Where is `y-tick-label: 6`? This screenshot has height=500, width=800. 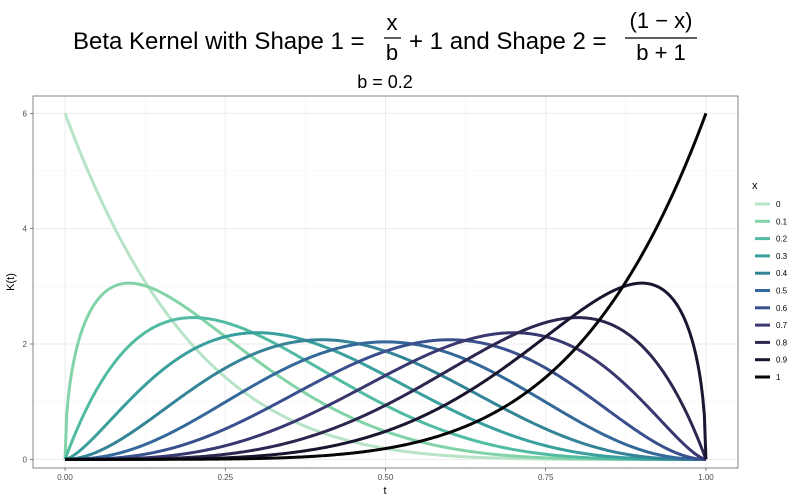
y-tick-label: 6 is located at coordinates (25, 113).